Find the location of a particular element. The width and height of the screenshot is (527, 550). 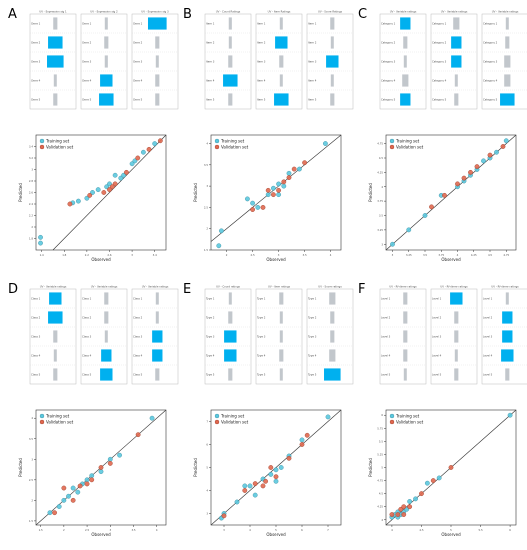

bar-row-label: Class 1 is located at coordinates (138, 299).